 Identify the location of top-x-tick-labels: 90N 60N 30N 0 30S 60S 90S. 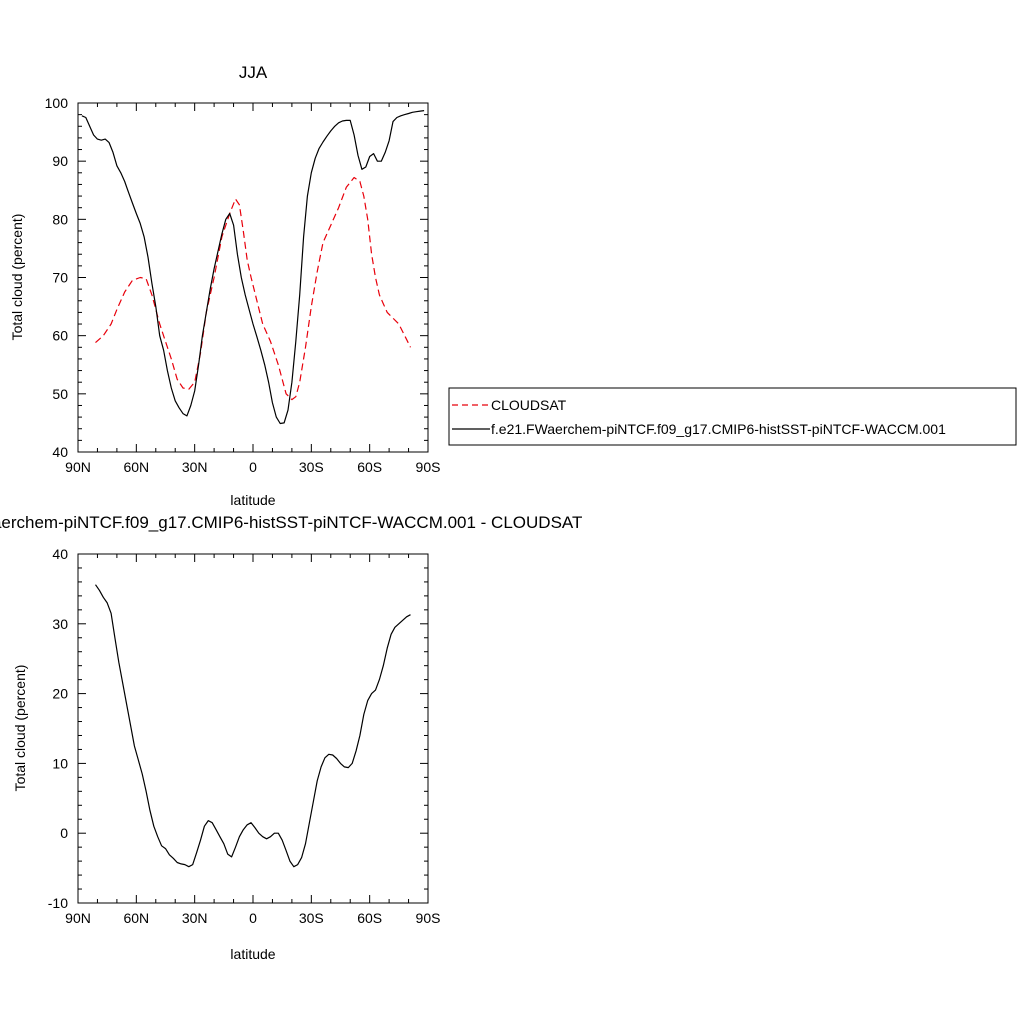
(252, 467).